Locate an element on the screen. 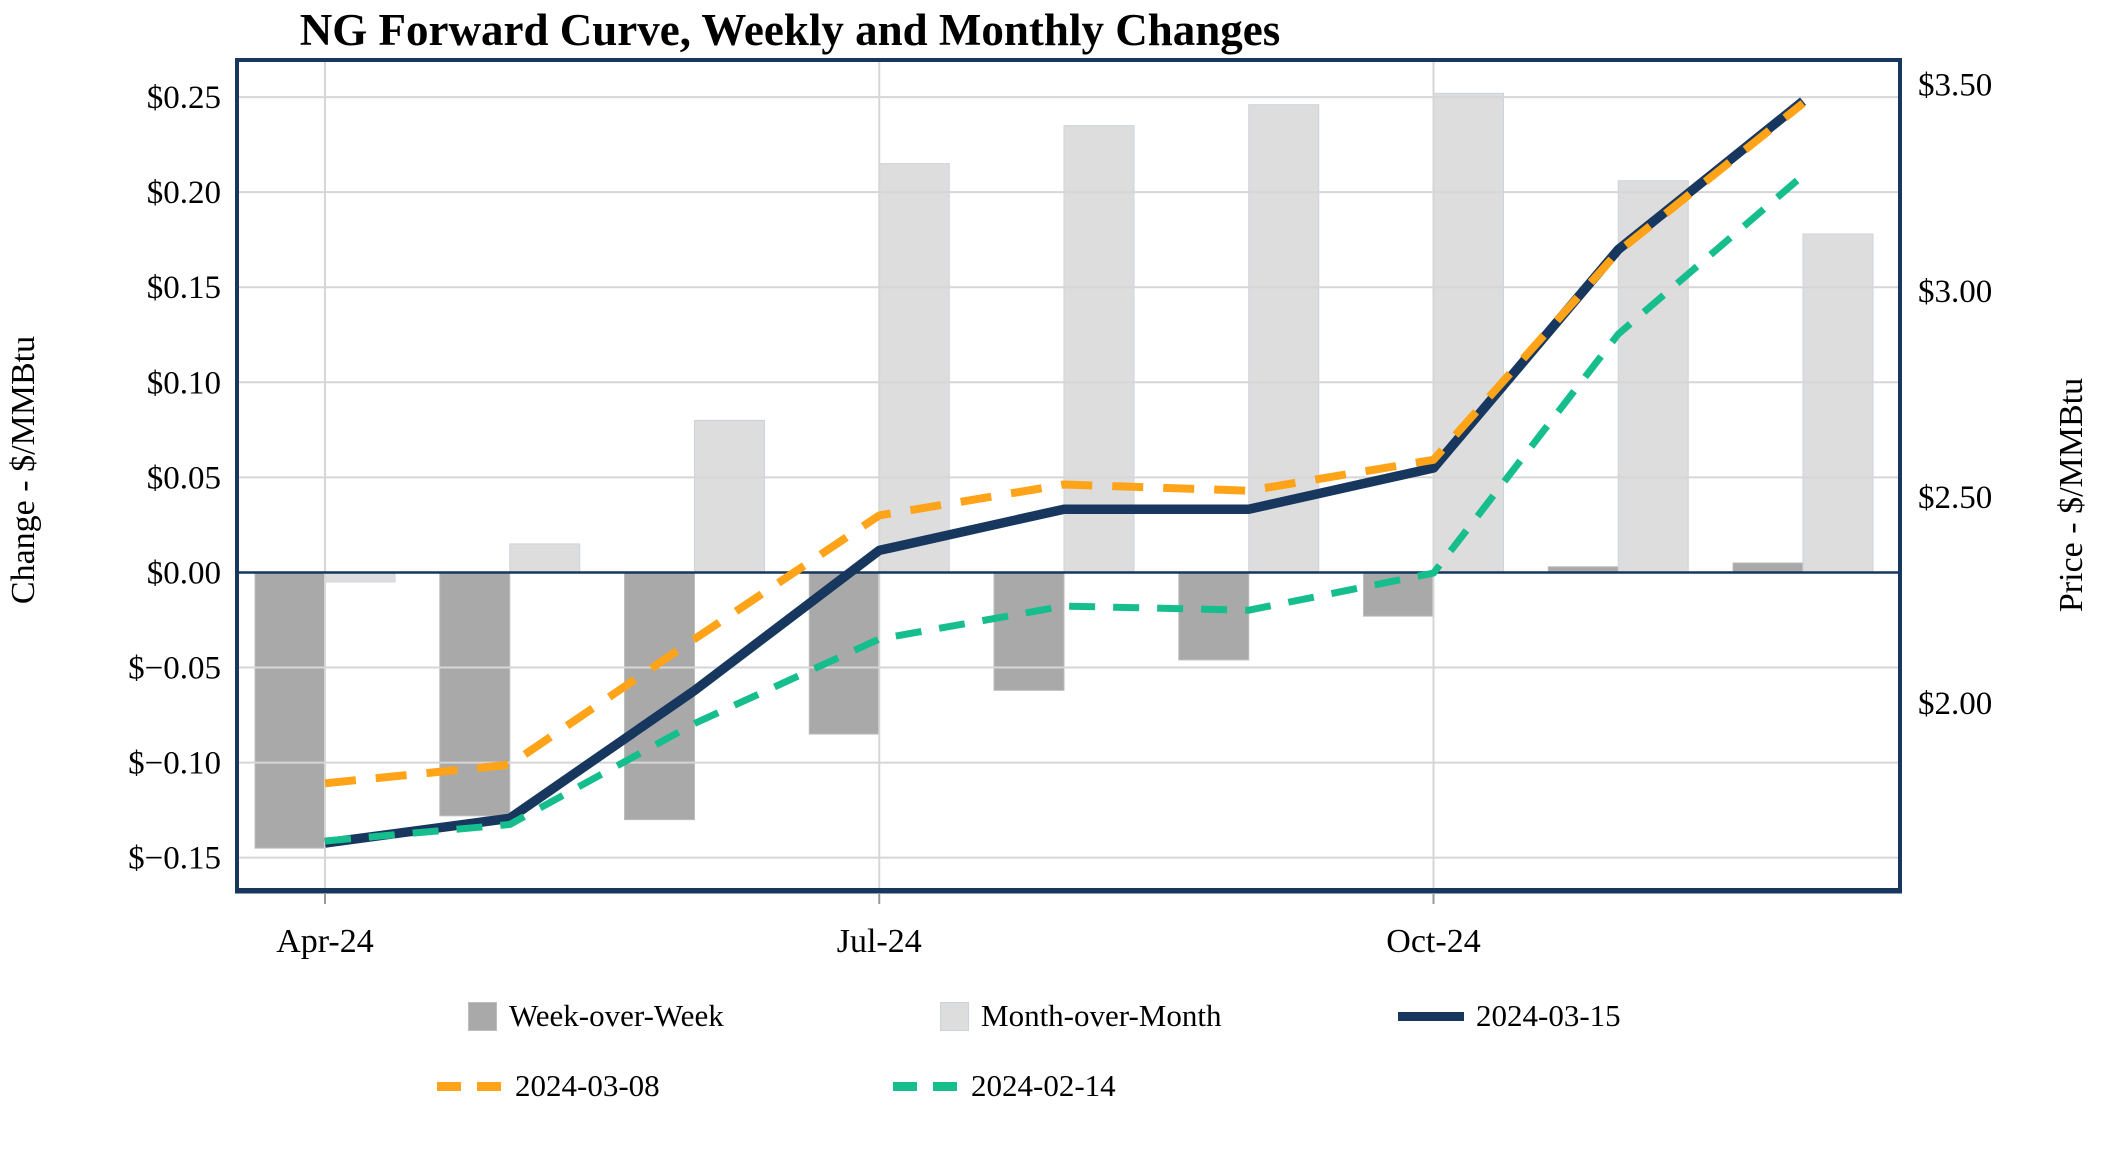 This screenshot has height=1152, width=2112. month-over-month-swatch is located at coordinates (954, 1016).